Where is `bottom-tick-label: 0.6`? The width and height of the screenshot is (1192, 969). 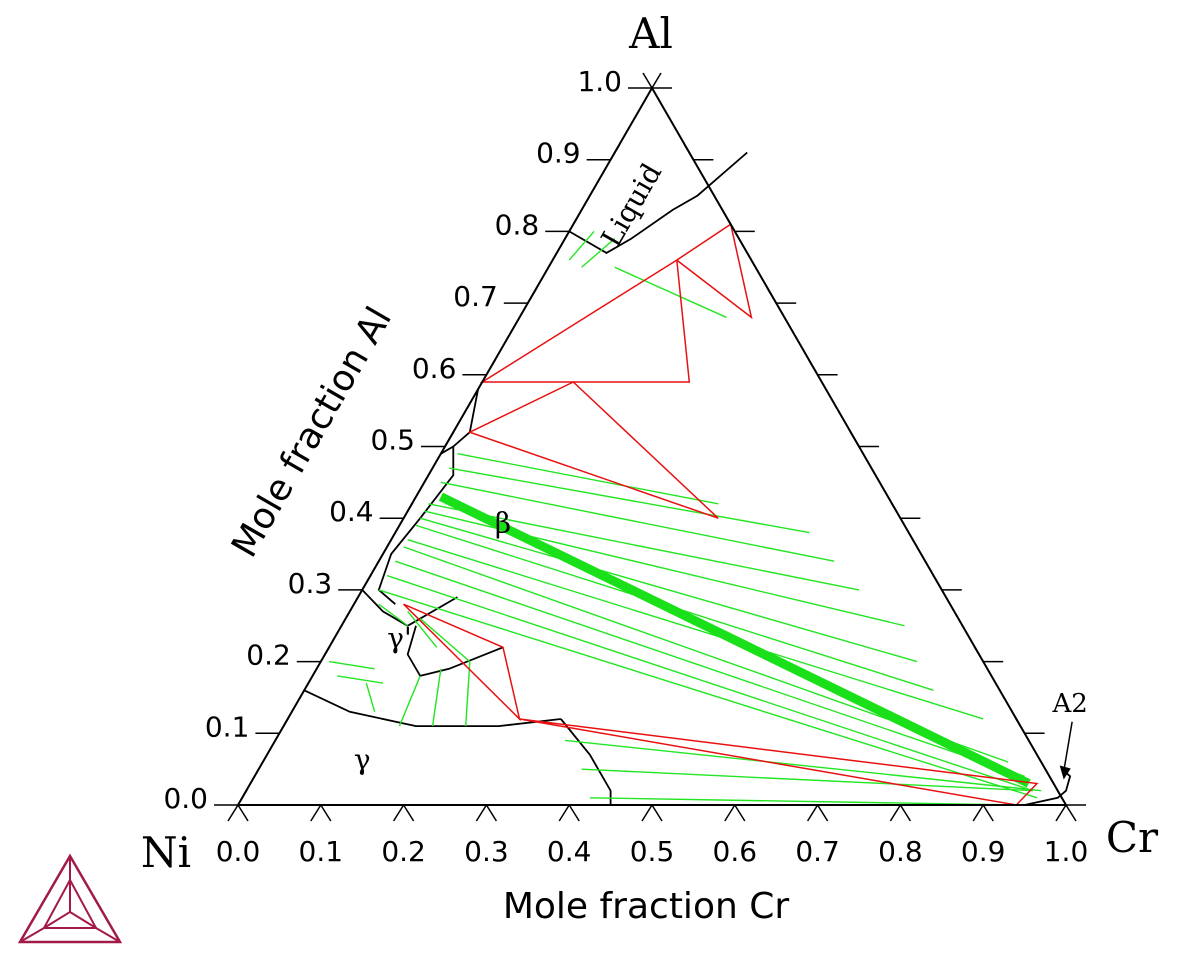
bottom-tick-label: 0.6 is located at coordinates (735, 851).